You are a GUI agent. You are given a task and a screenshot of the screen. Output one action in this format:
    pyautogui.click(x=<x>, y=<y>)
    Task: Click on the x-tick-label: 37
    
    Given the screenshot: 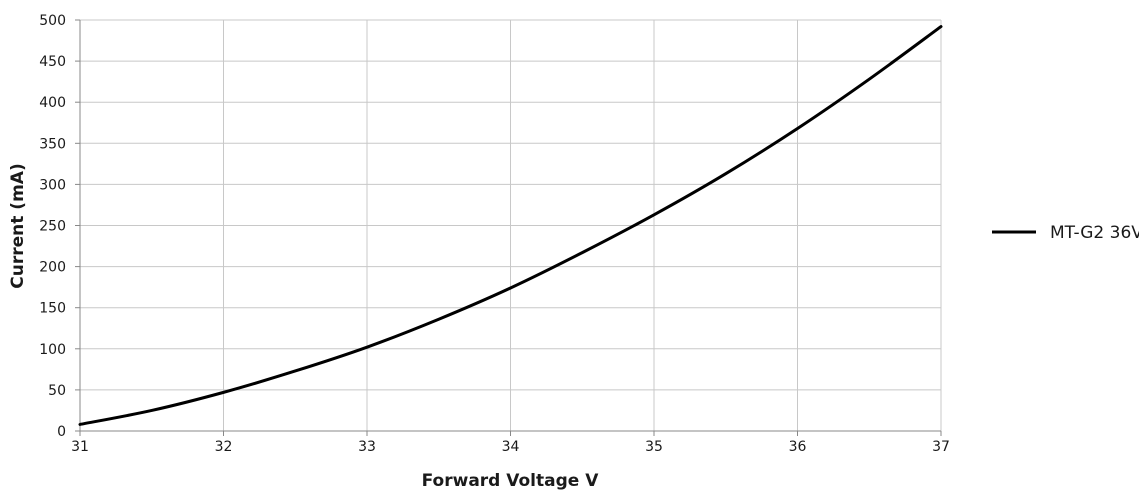 What is the action you would take?
    pyautogui.click(x=941, y=447)
    